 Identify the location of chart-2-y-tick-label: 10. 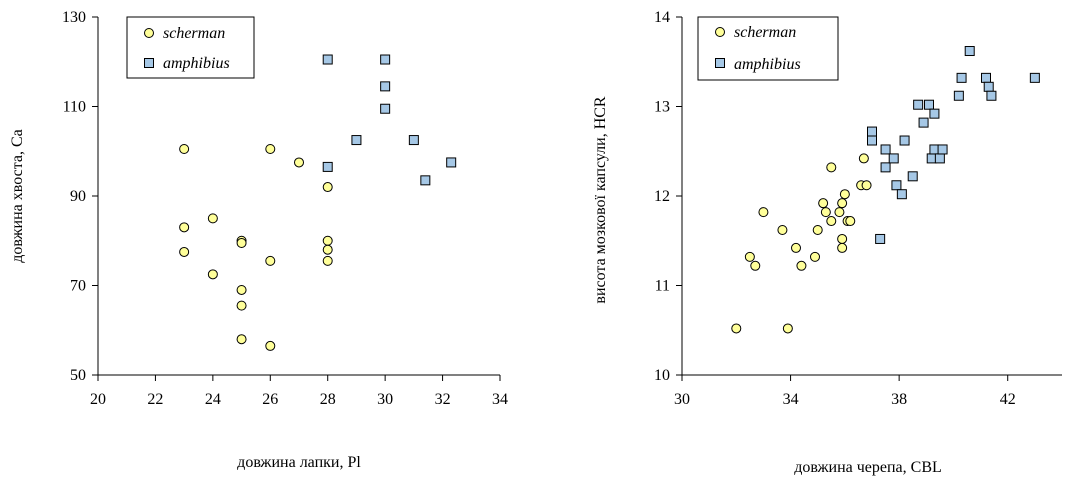
(662, 375).